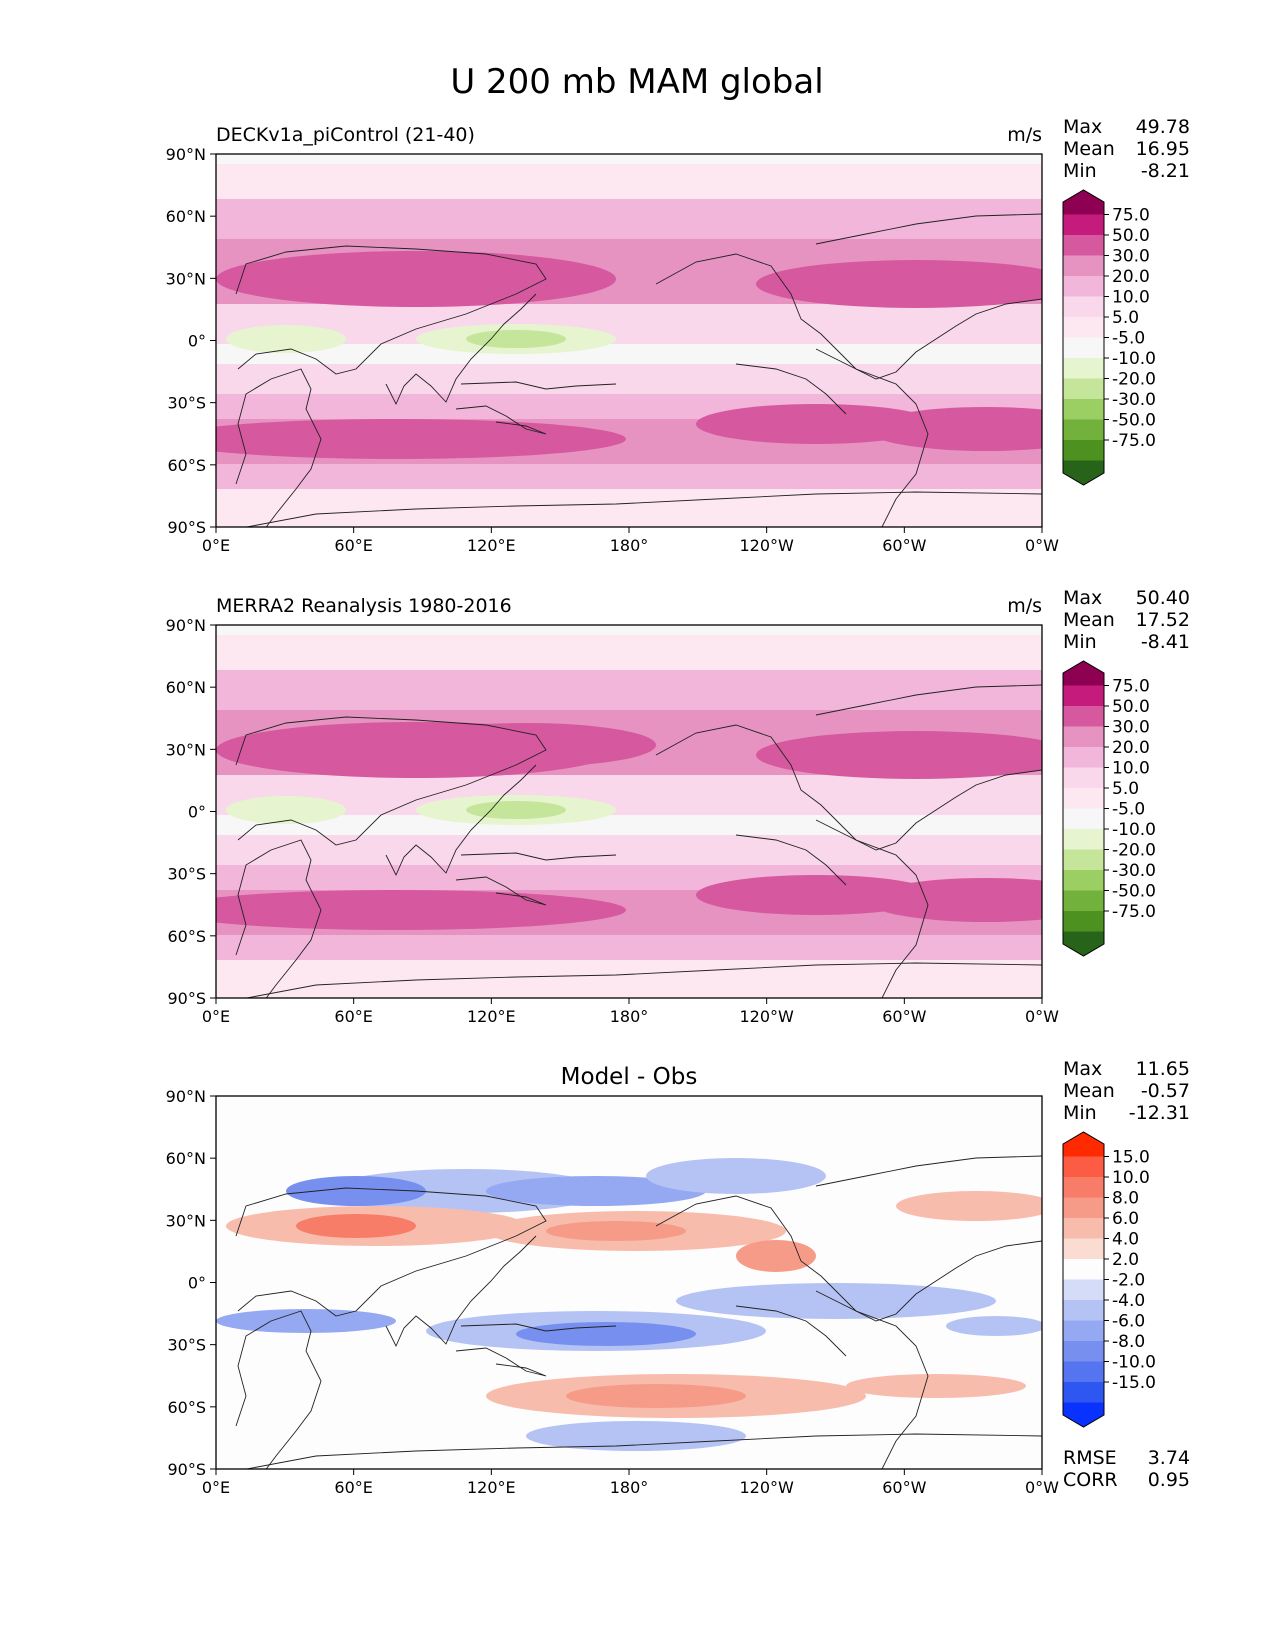 This screenshot has height=1650, width=1275. Describe the element at coordinates (526, 745) in the screenshot. I see `east-asian-jet` at that location.